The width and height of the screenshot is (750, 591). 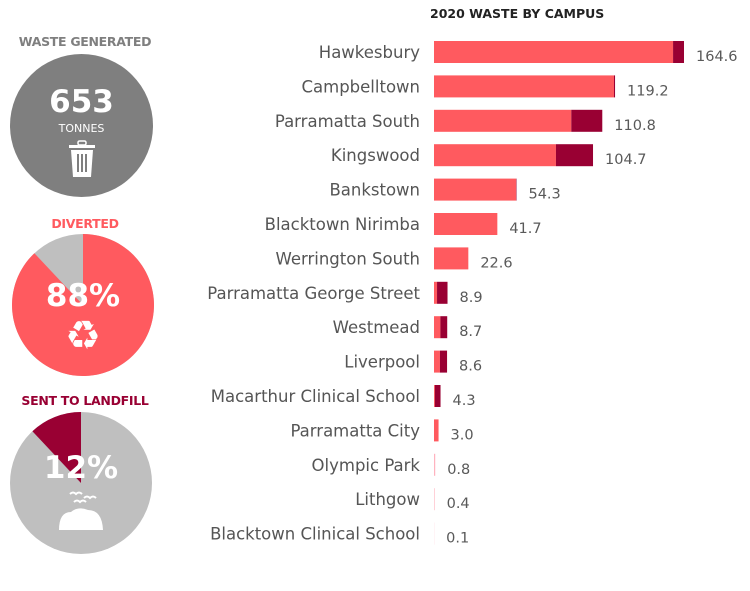 What do you see at coordinates (81, 510) in the screenshot?
I see `landfill-birds-icon` at bounding box center [81, 510].